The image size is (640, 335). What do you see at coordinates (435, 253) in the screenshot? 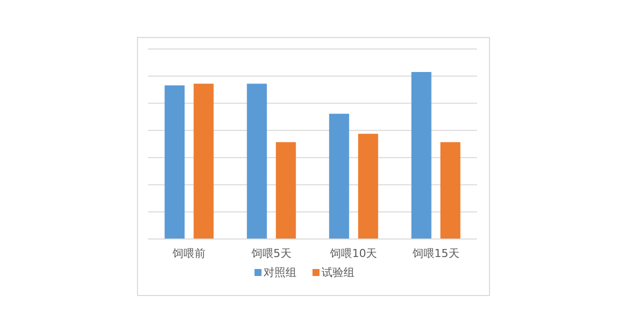
I see `x-tick-label: 饲喂15天` at bounding box center [435, 253].